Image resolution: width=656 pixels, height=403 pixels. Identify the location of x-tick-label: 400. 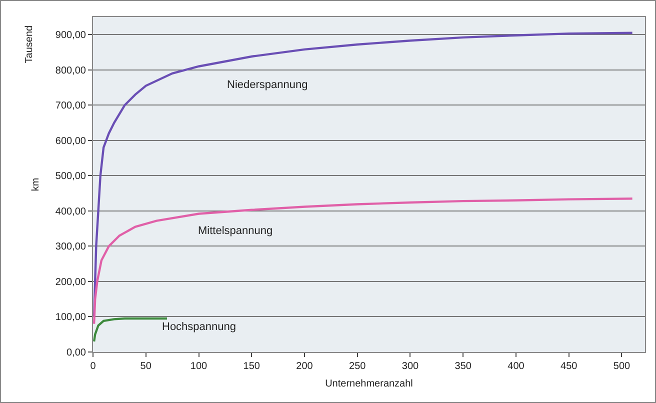
(516, 366).